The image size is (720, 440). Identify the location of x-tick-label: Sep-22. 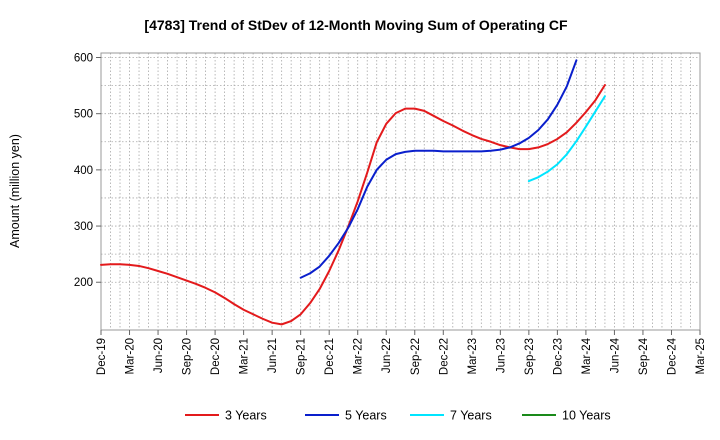
(416, 356).